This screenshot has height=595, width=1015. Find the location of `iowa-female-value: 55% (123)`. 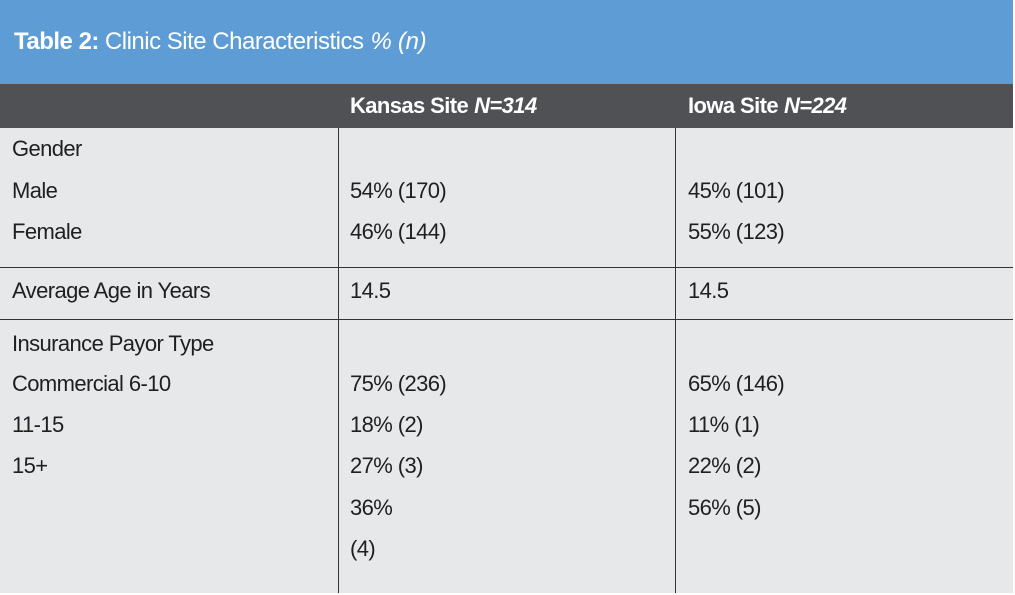

iowa-female-value: 55% (123) is located at coordinates (736, 231).